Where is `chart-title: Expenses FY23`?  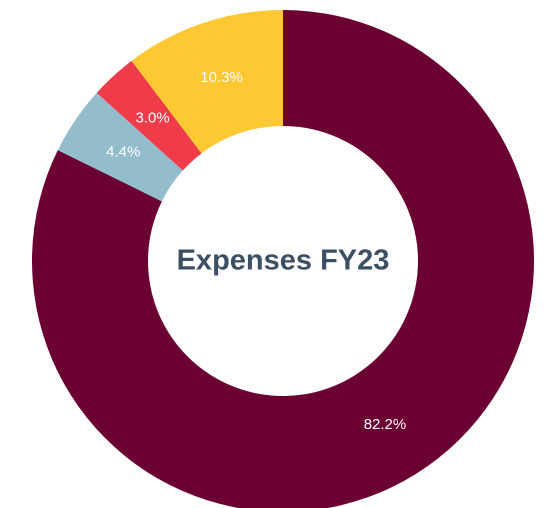
chart-title: Expenses FY23 is located at coordinates (283, 261).